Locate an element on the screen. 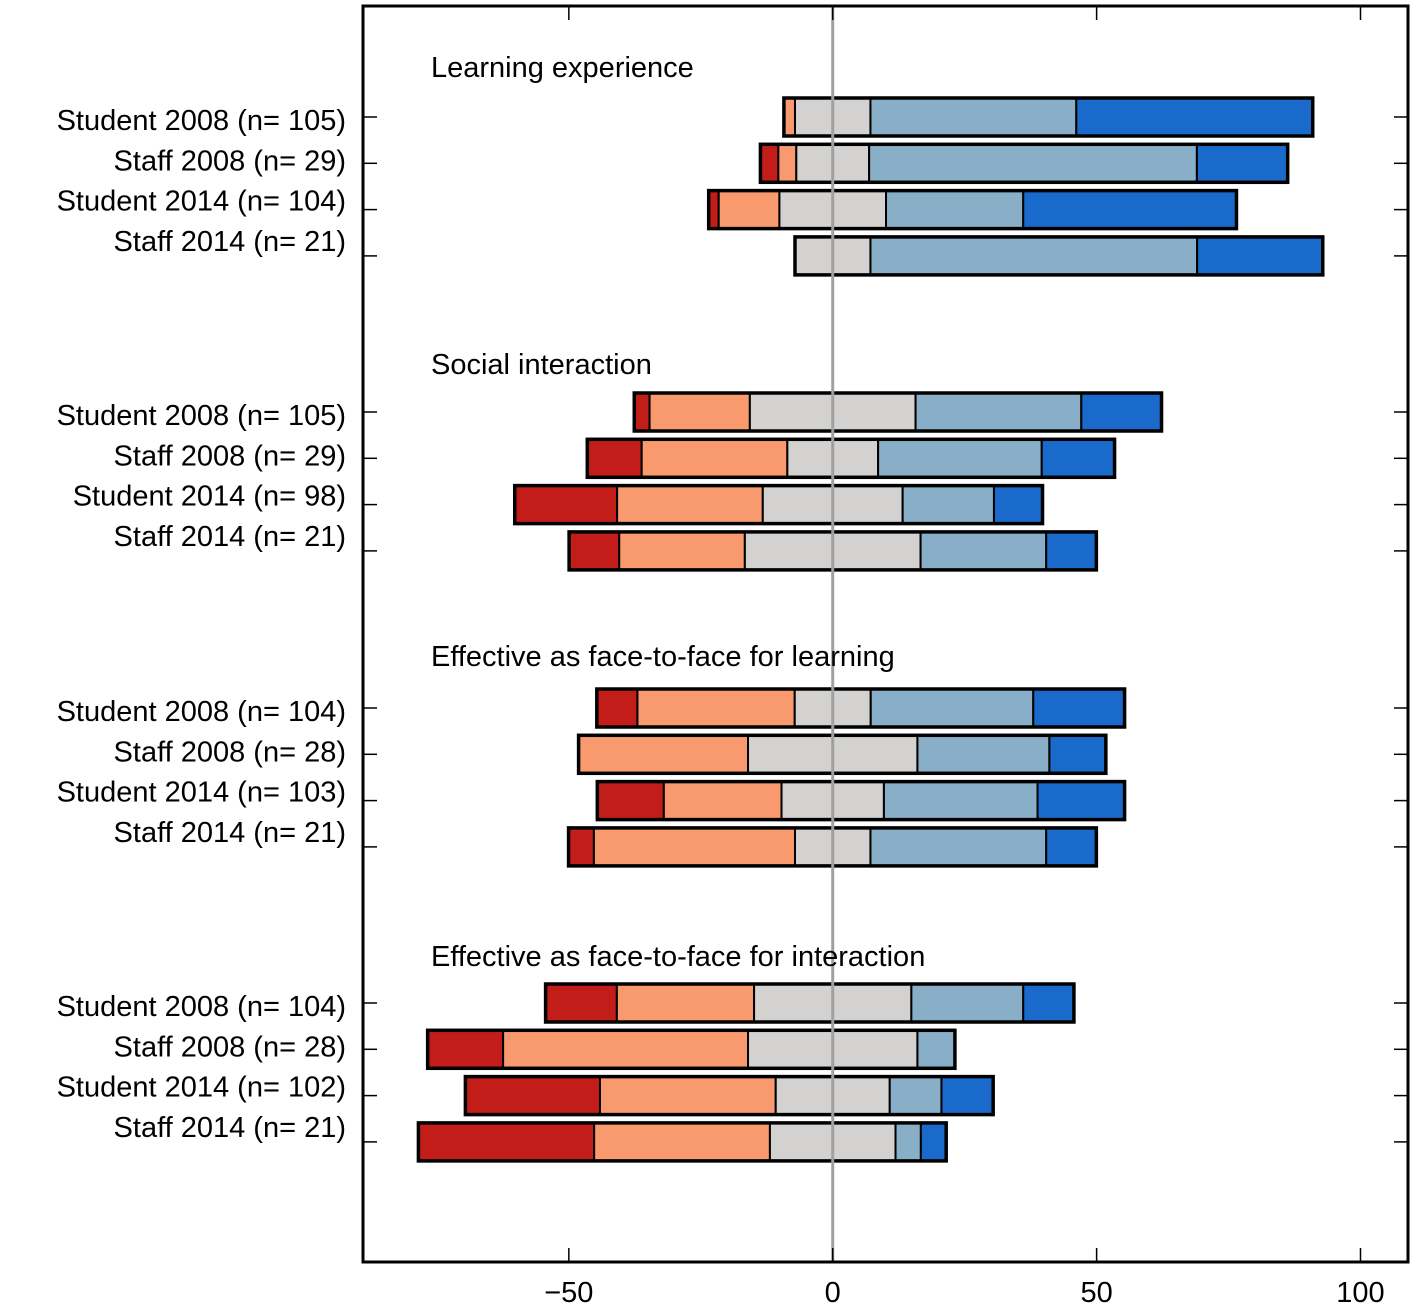 The height and width of the screenshot is (1309, 1417). x-tick-label: 0 is located at coordinates (833, 1293).